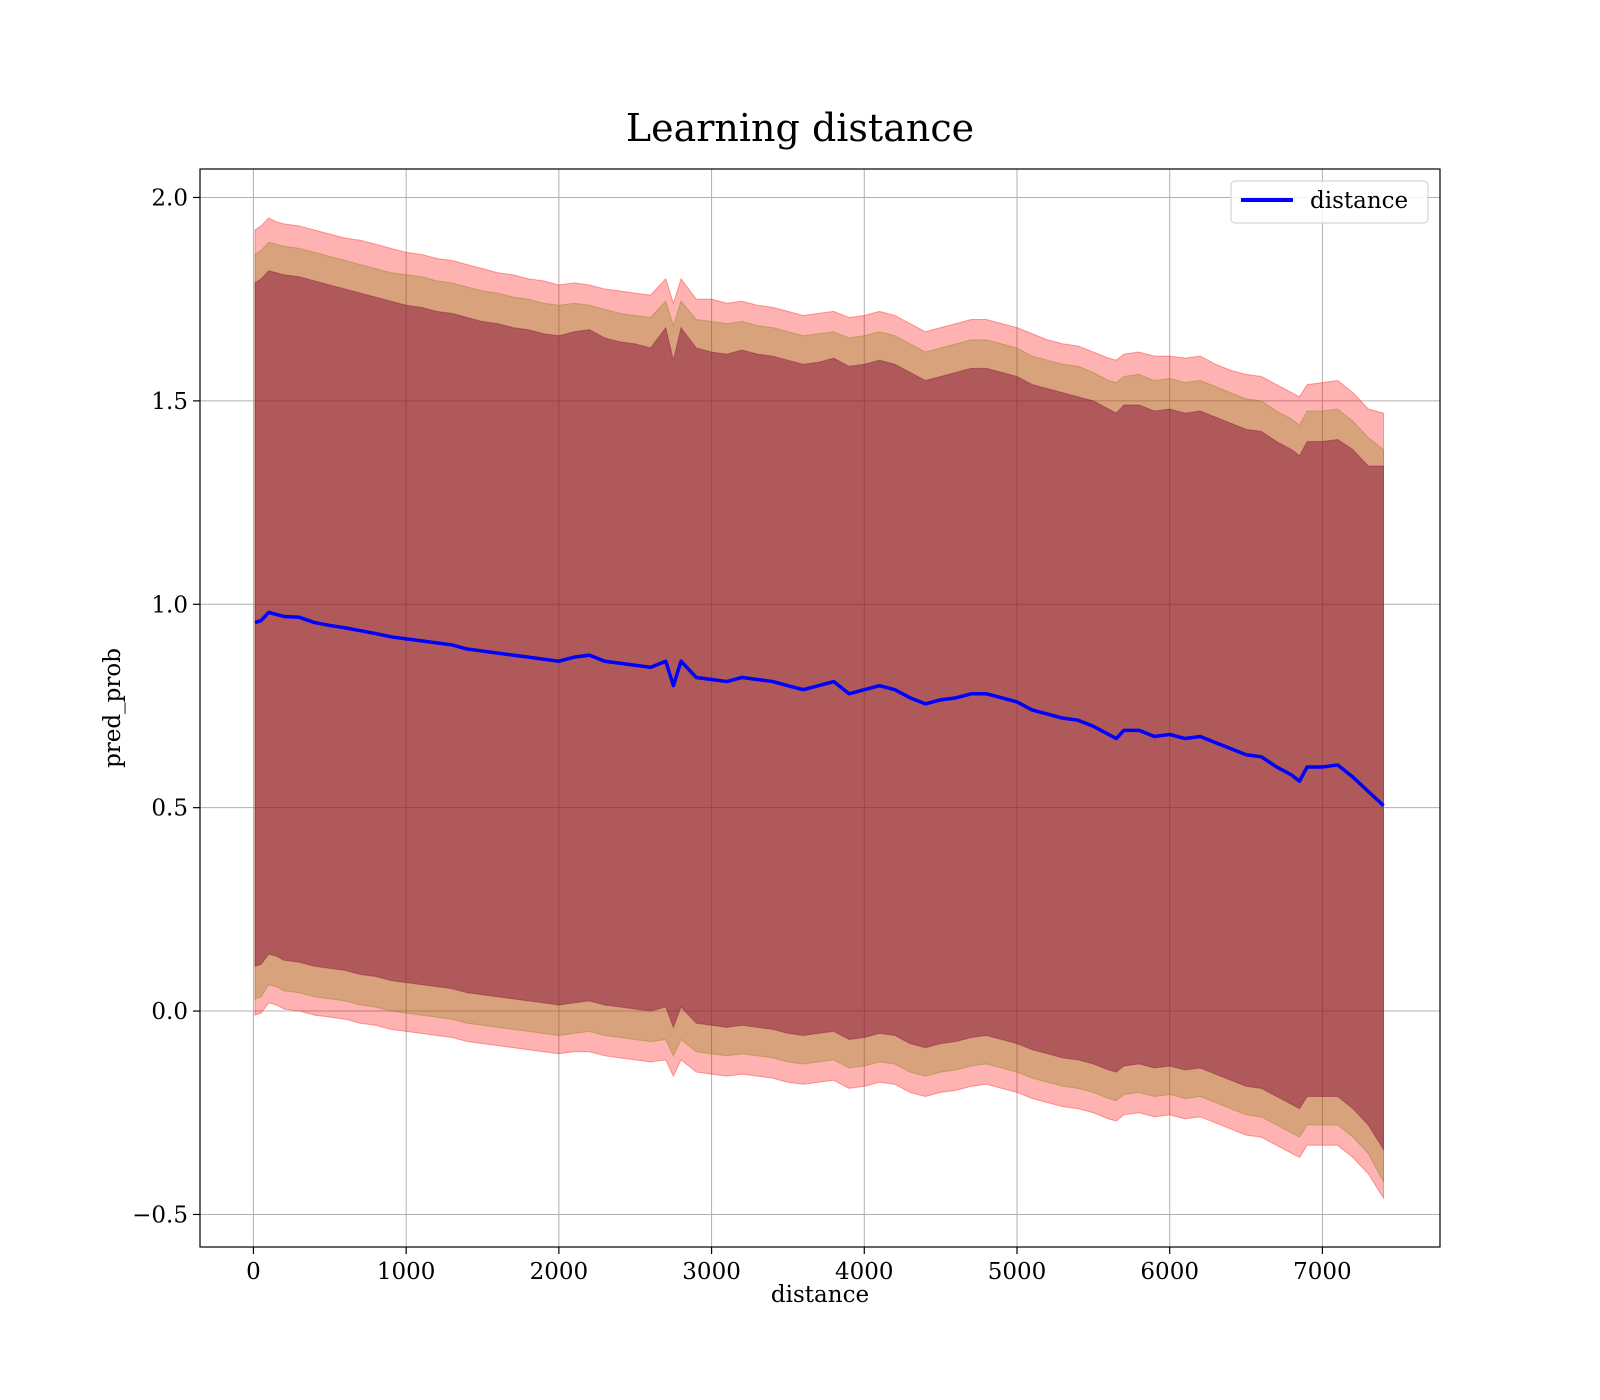 The width and height of the screenshot is (1600, 1400). I want to click on x-axis-ticks: 0 1000 2000 3000 4000 5000 6000 7000, so click(799, 1266).